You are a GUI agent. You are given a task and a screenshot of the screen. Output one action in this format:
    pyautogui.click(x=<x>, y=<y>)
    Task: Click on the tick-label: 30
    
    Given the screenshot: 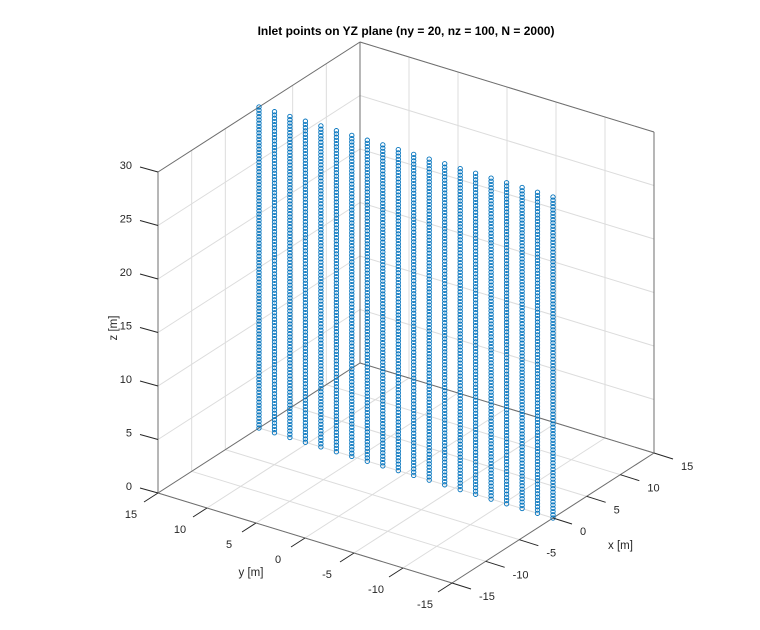 What is the action you would take?
    pyautogui.click(x=126, y=166)
    